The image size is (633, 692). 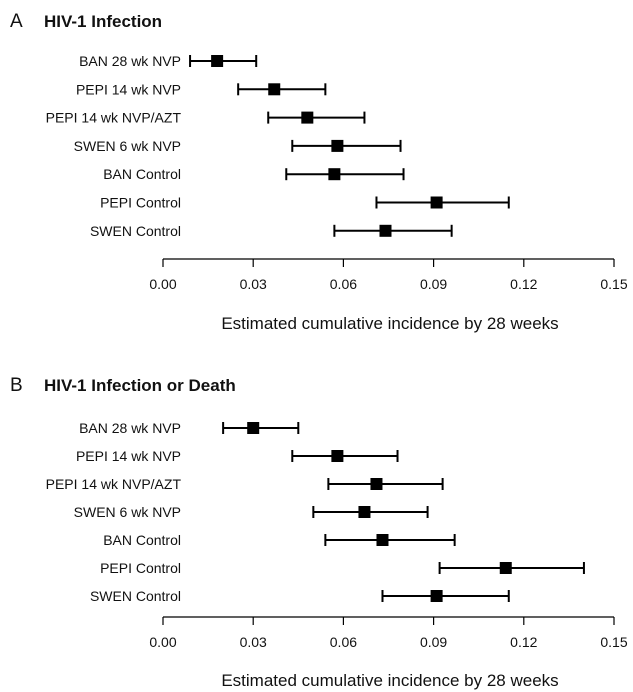 What do you see at coordinates (128, 89) in the screenshot?
I see `panel-a-row-label: PEPI 14 wk NVP` at bounding box center [128, 89].